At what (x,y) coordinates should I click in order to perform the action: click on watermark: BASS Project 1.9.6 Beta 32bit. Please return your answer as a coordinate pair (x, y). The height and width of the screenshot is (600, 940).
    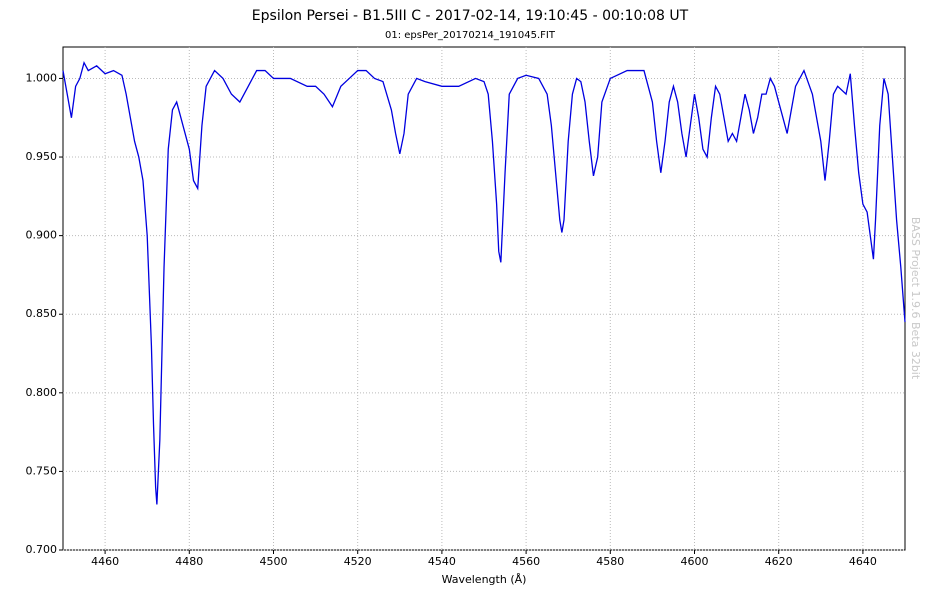
    Looking at the image, I should click on (915, 298).